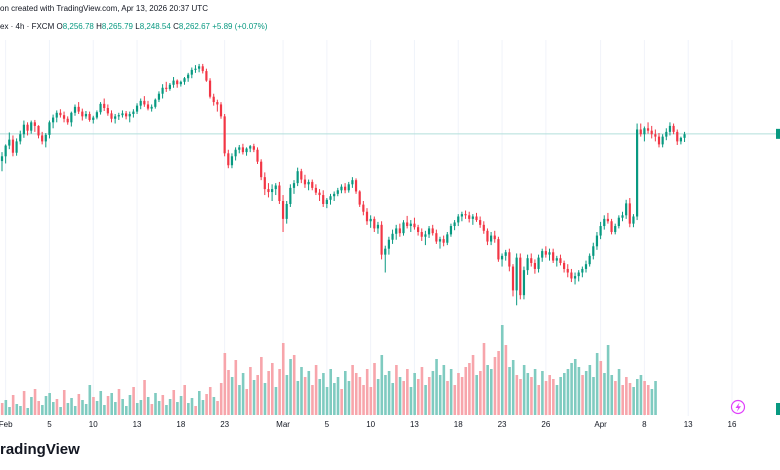 This screenshot has width=780, height=470. I want to click on x-tick-label: 5, so click(49, 424).